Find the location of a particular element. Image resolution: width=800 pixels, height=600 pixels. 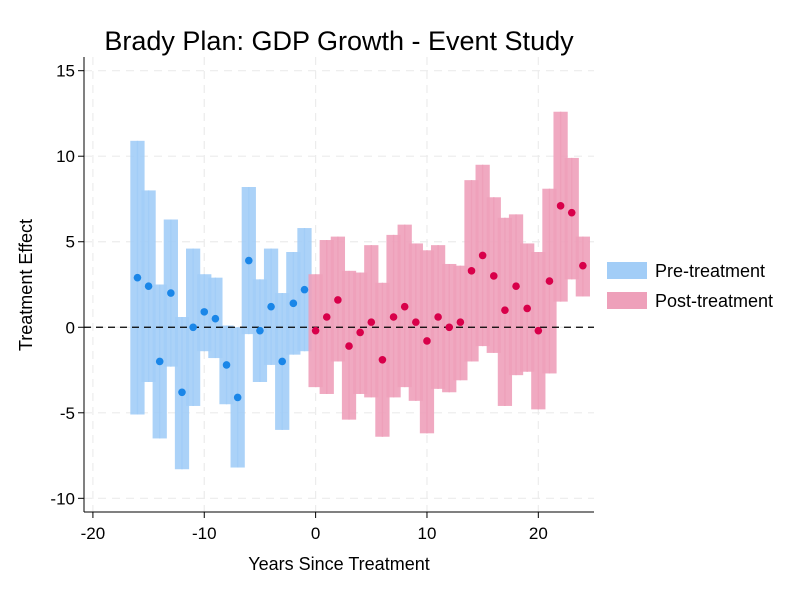

chart-title: Brady Plan: GDP Growth - Event Study is located at coordinates (339, 41).